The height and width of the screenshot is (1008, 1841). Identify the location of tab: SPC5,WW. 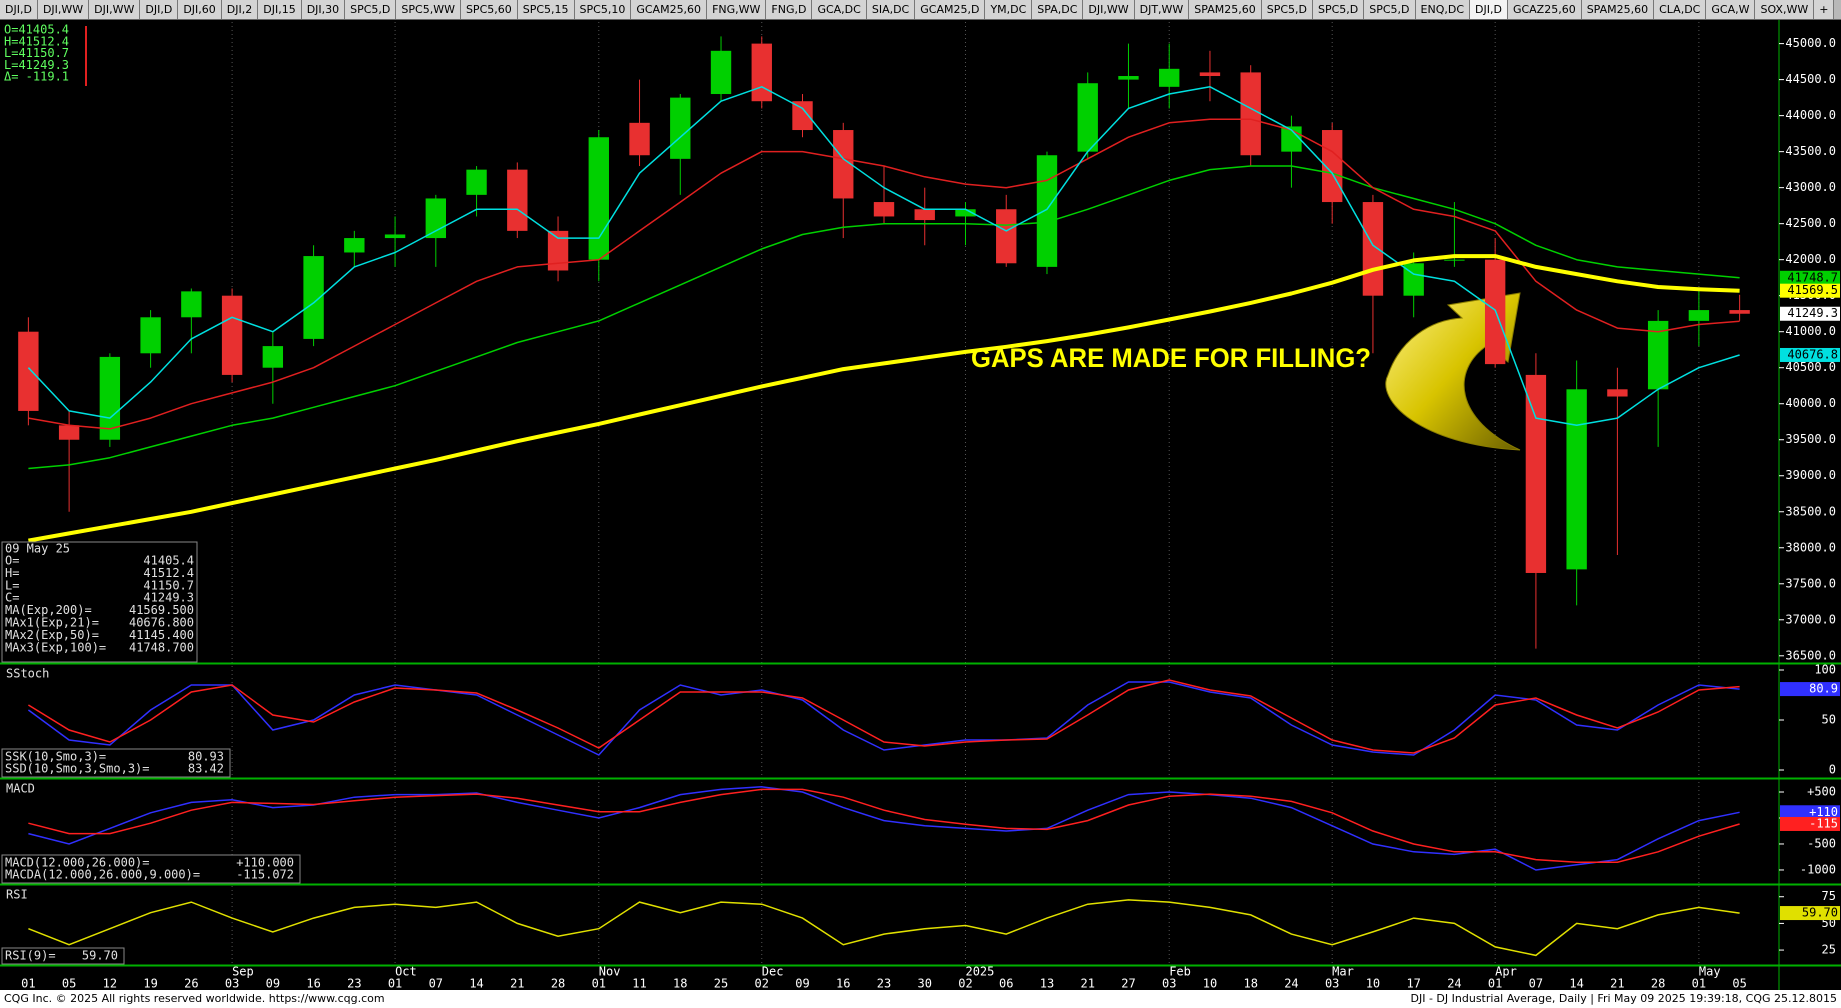
(428, 9).